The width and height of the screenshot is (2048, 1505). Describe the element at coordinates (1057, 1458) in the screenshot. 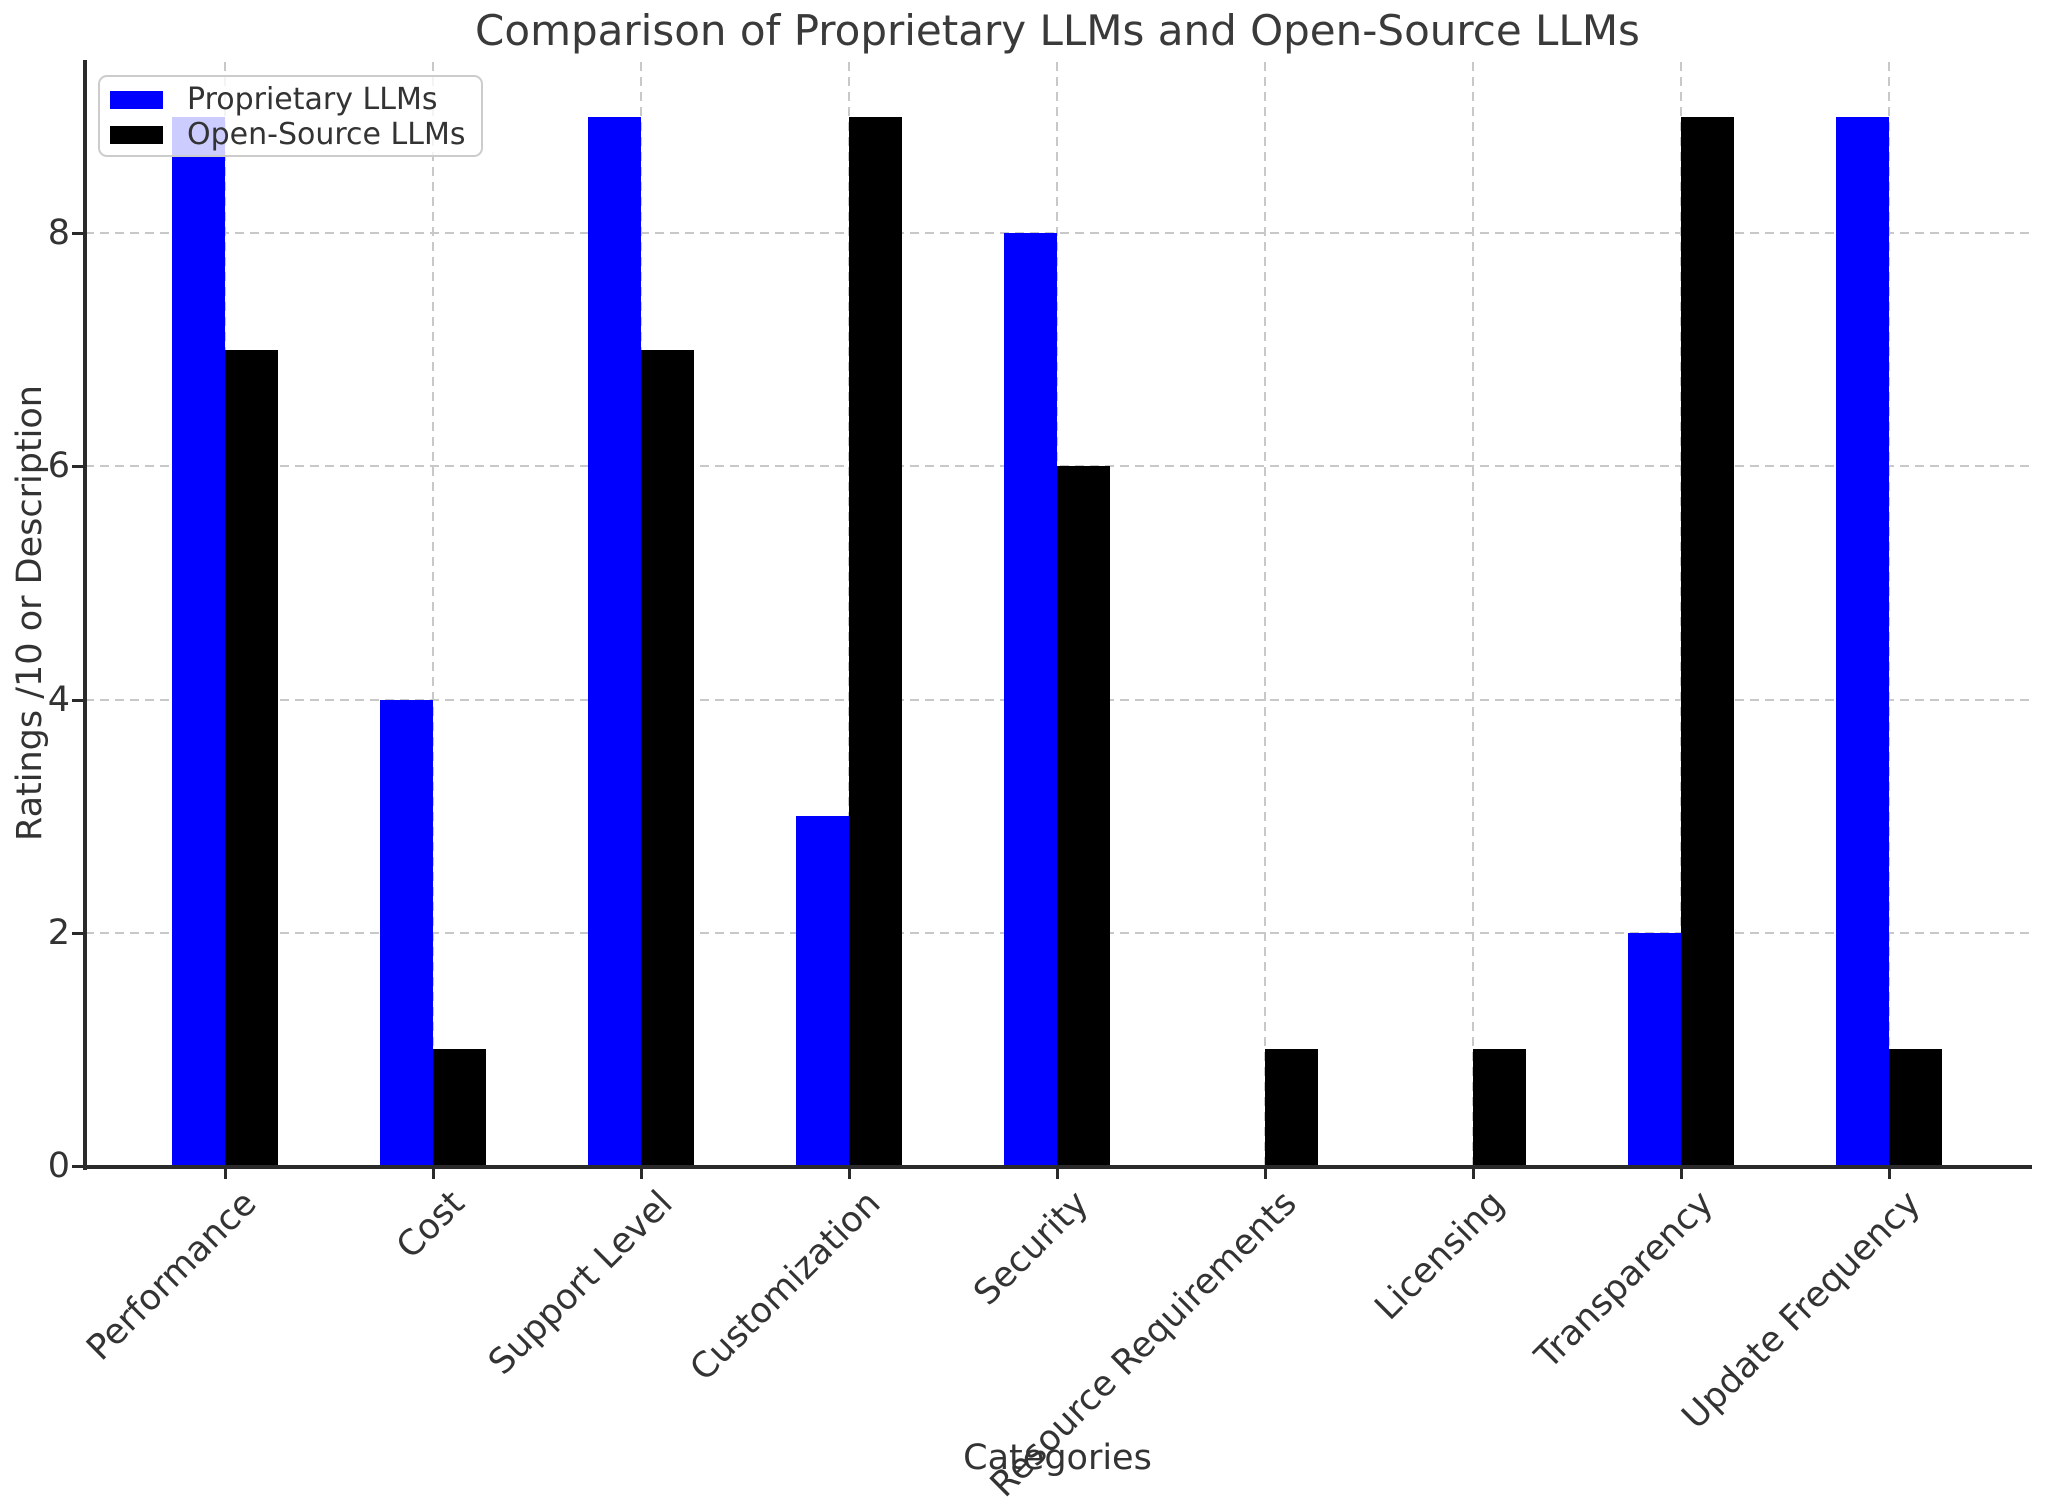

I see `x-axis-label: Categories` at that location.